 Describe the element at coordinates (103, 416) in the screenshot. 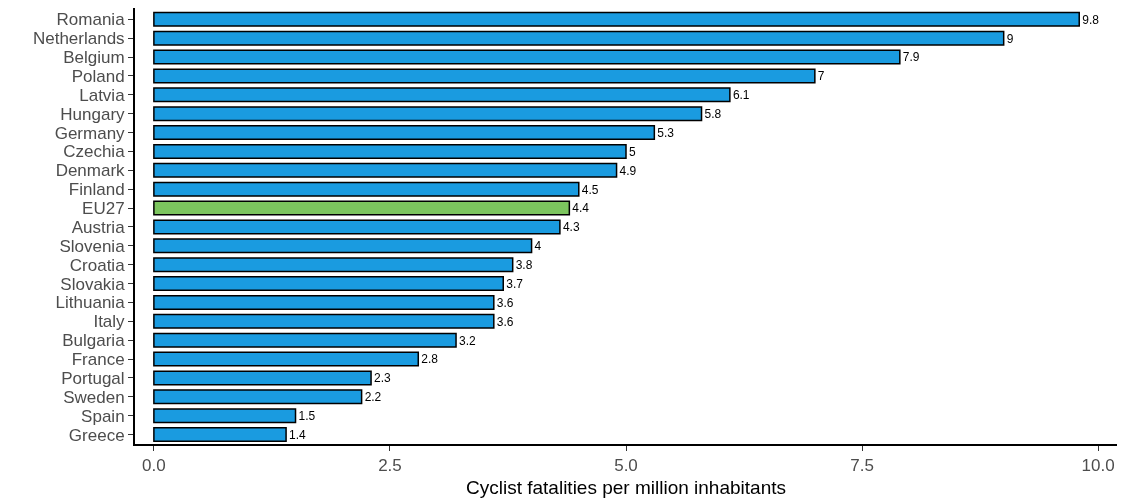

I see `y-tick-label: Spain` at that location.